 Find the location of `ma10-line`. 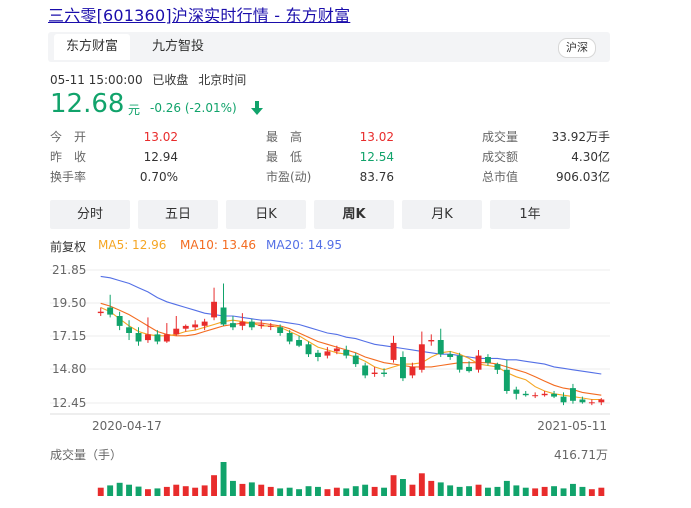

ma10-line is located at coordinates (351, 349).